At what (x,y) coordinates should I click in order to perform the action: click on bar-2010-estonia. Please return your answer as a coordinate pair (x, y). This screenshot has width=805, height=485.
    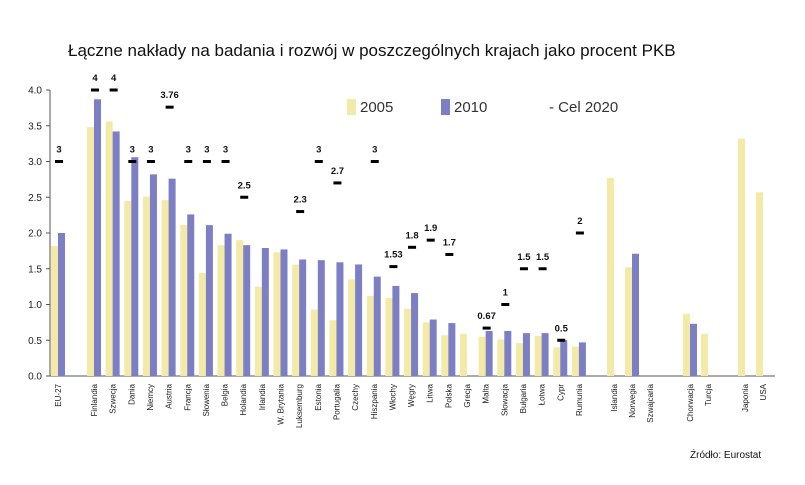
    Looking at the image, I should click on (321, 318).